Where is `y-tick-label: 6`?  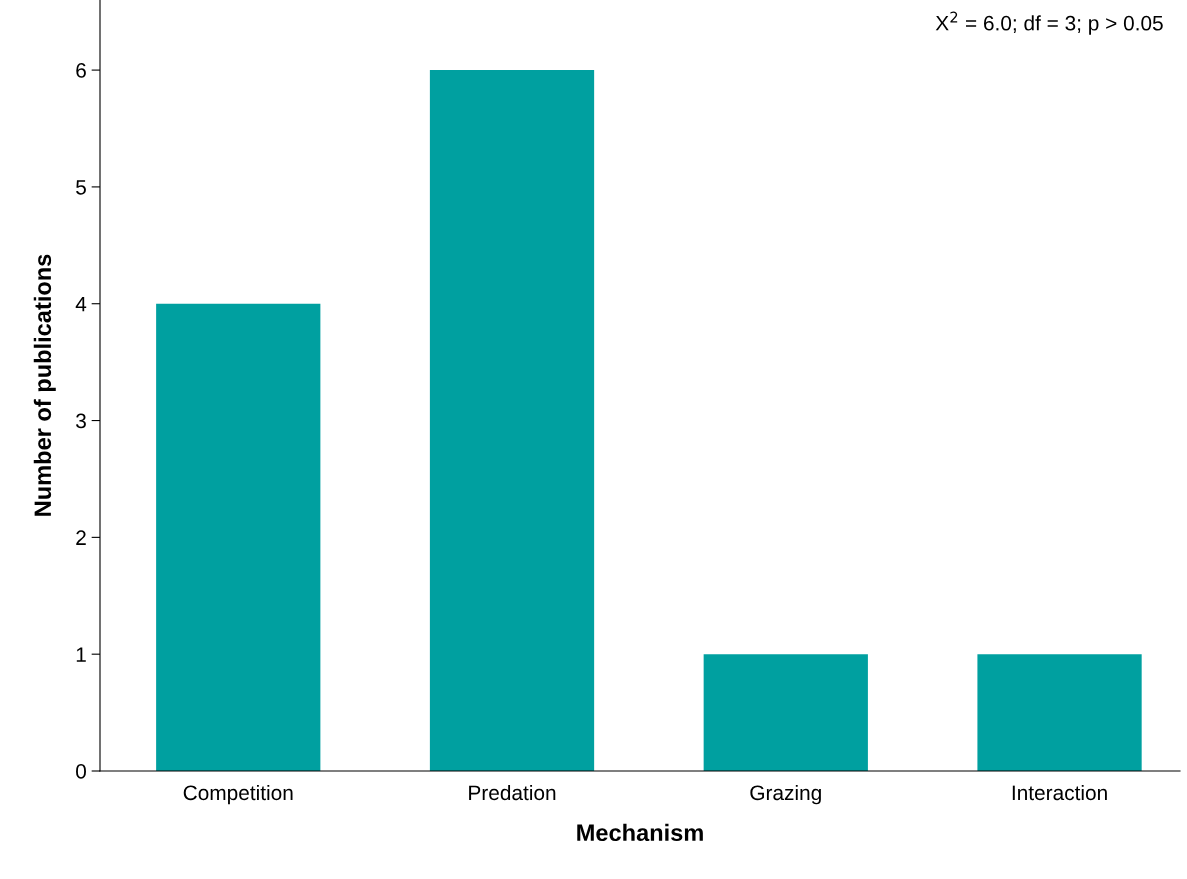
y-tick-label: 6 is located at coordinates (81, 70).